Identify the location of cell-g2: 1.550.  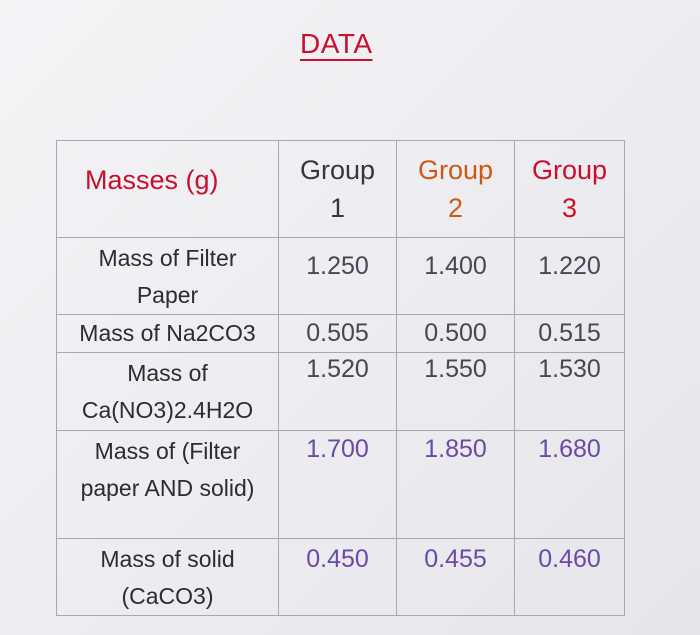
(455, 391).